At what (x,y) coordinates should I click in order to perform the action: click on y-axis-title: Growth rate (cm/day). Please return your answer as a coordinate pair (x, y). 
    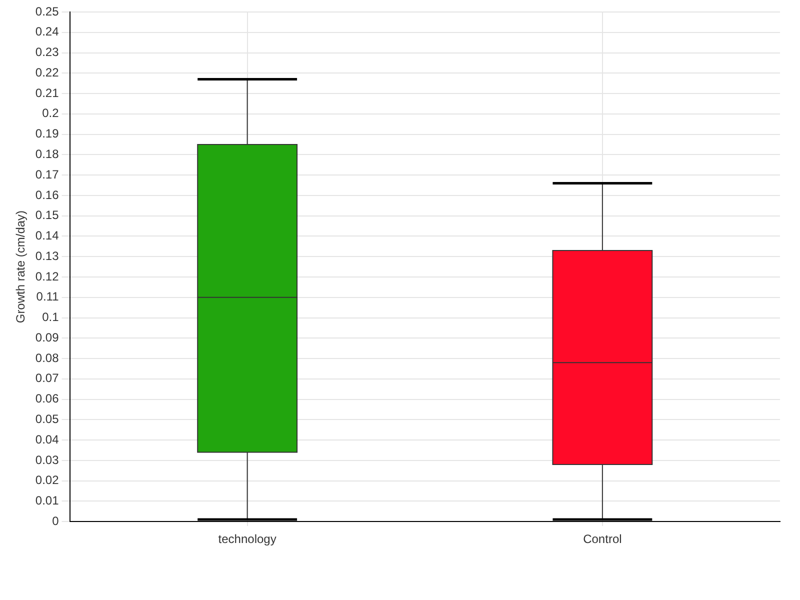
    Looking at the image, I should click on (21, 267).